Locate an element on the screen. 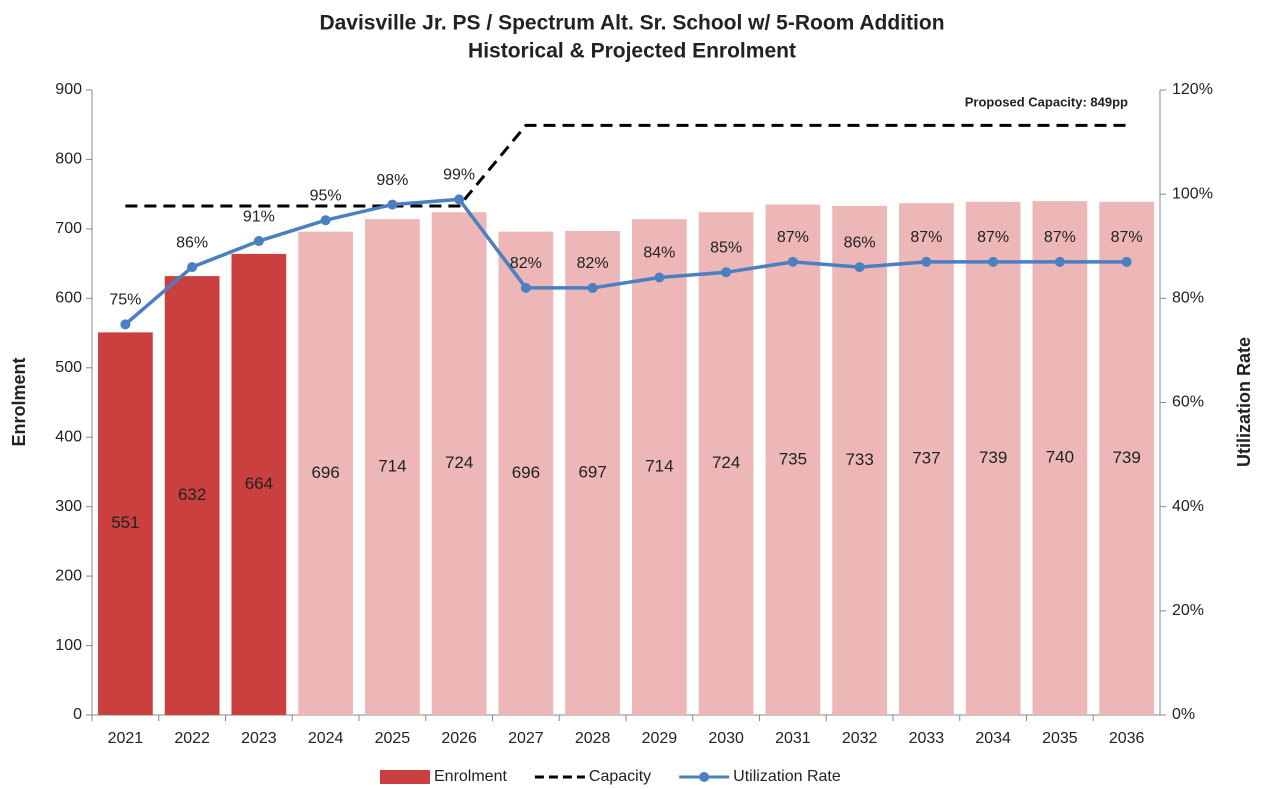 Image resolution: width=1262 pixels, height=789 pixels. x-tick-label: 2026 is located at coordinates (459, 738).